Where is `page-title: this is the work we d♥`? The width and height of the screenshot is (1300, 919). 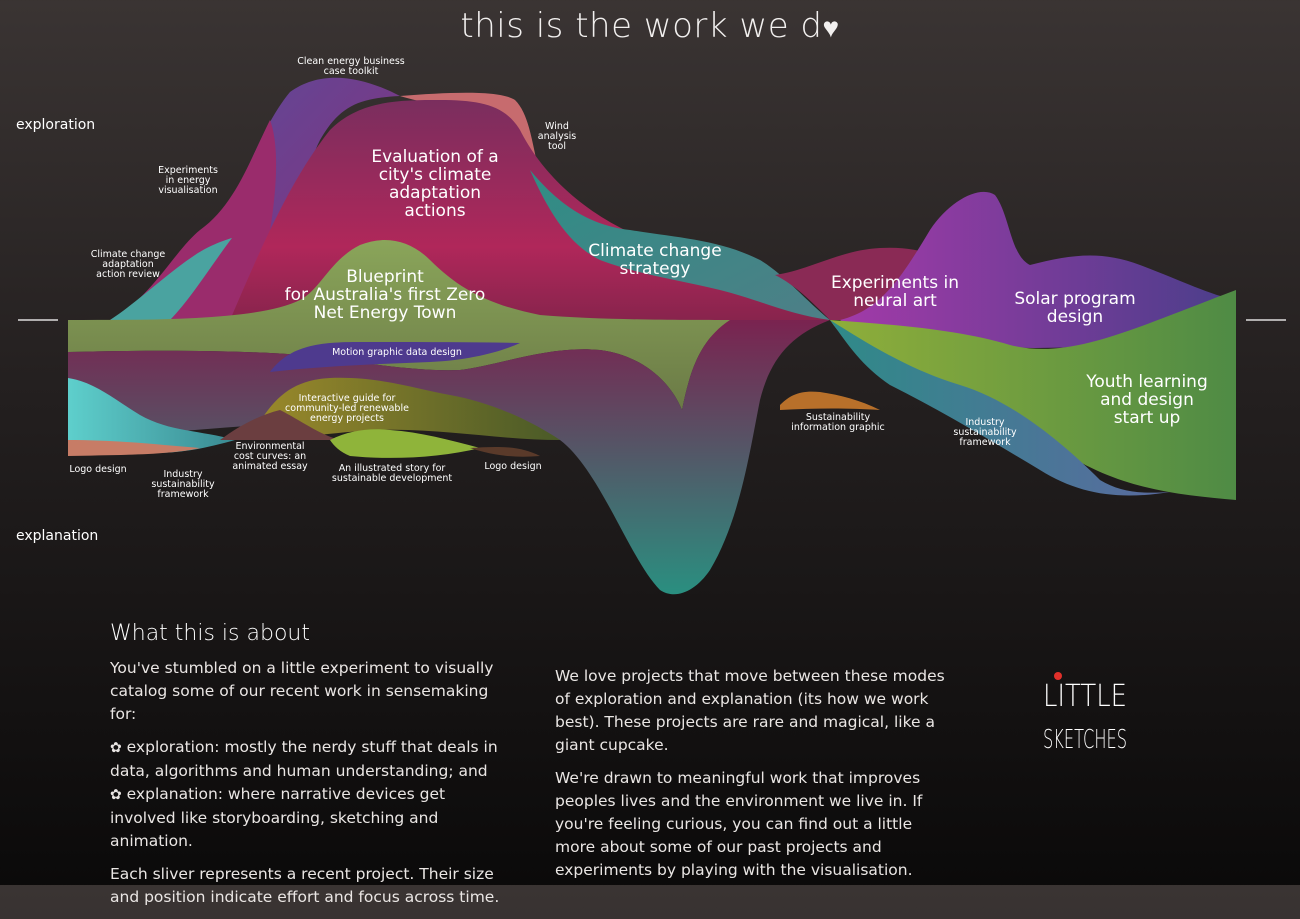 page-title: this is the work we d♥ is located at coordinates (650, 26).